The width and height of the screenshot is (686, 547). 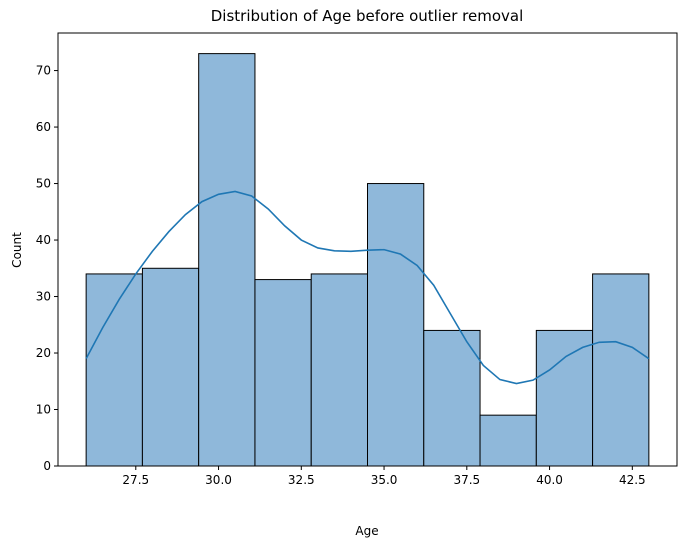 What do you see at coordinates (366, 531) in the screenshot?
I see `x-axis-label: Age` at bounding box center [366, 531].